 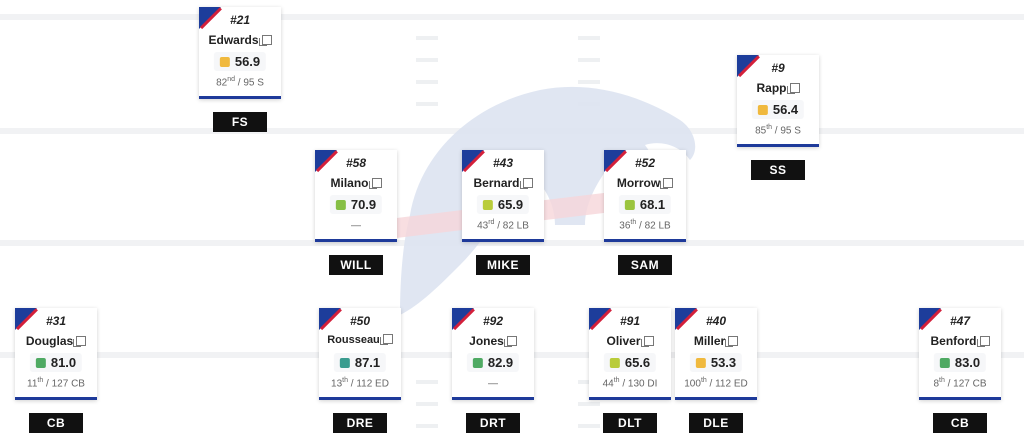 What do you see at coordinates (56, 362) in the screenshot?
I see `grade-badge: 81.0` at bounding box center [56, 362].